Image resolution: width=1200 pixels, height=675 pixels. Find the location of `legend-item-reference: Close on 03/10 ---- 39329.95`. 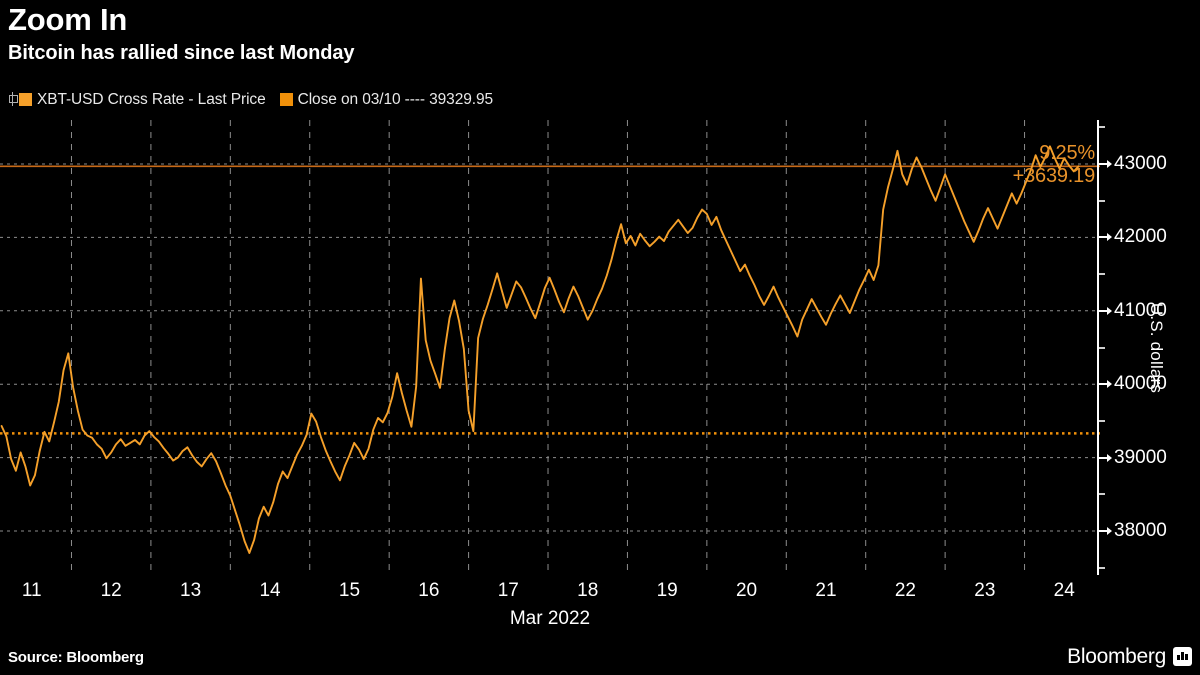

legend-item-reference: Close on 03/10 ---- 39329.95 is located at coordinates (386, 99).